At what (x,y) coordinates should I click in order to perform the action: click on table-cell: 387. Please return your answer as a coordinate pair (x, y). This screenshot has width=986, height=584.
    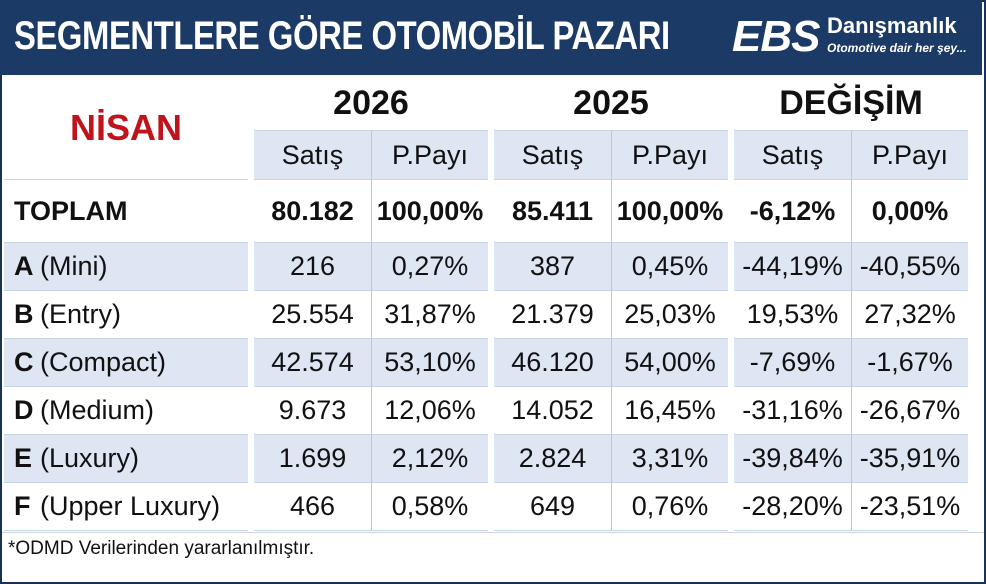
    Looking at the image, I should click on (552, 267).